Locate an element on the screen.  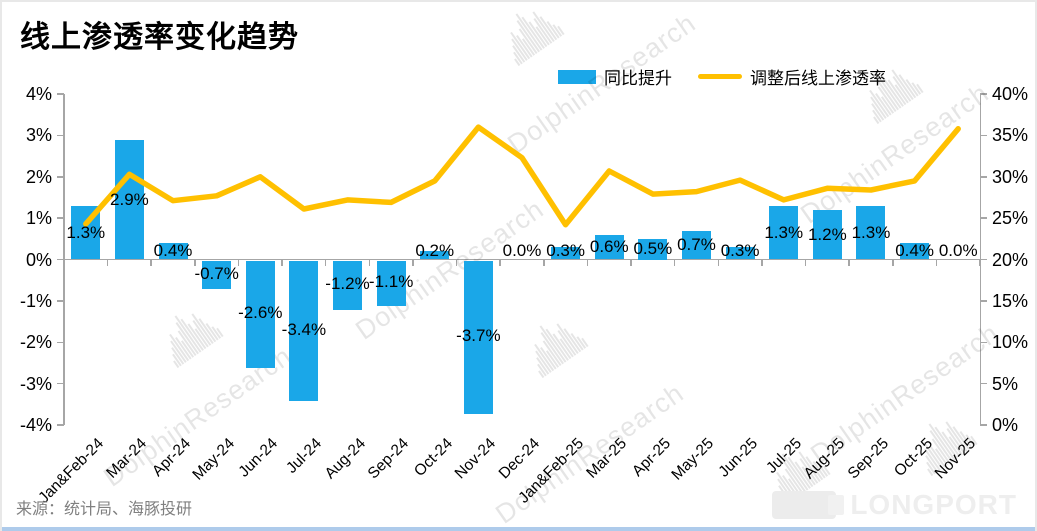
bar-value-label: -2.6% is located at coordinates (260, 313).